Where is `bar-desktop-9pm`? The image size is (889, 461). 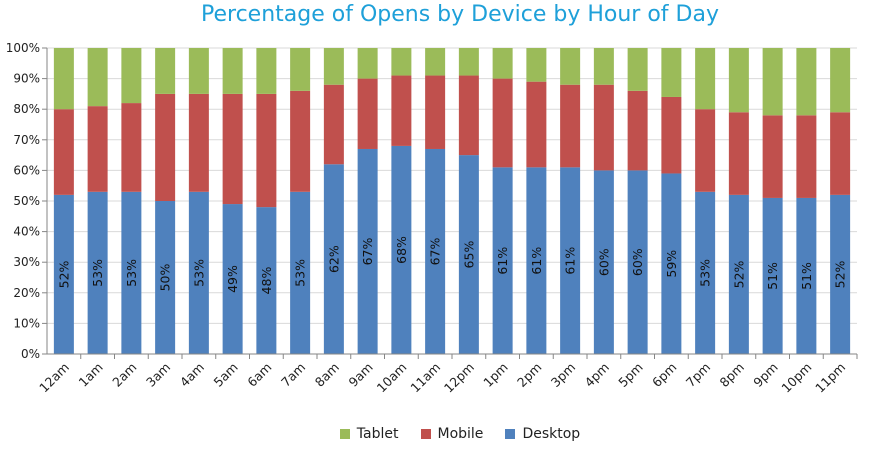 bar-desktop-9pm is located at coordinates (772, 275).